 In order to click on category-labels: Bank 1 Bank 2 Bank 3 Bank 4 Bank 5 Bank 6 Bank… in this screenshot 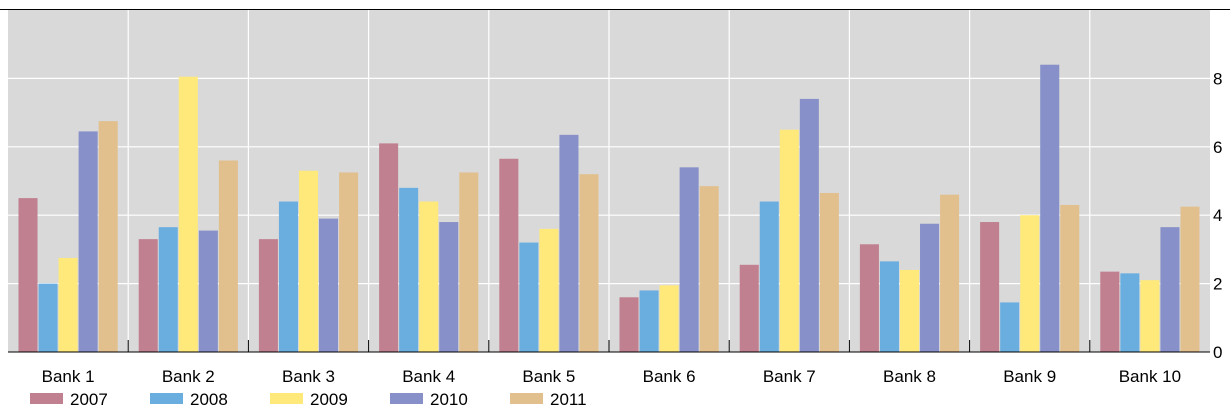, I will do `click(611, 376)`.